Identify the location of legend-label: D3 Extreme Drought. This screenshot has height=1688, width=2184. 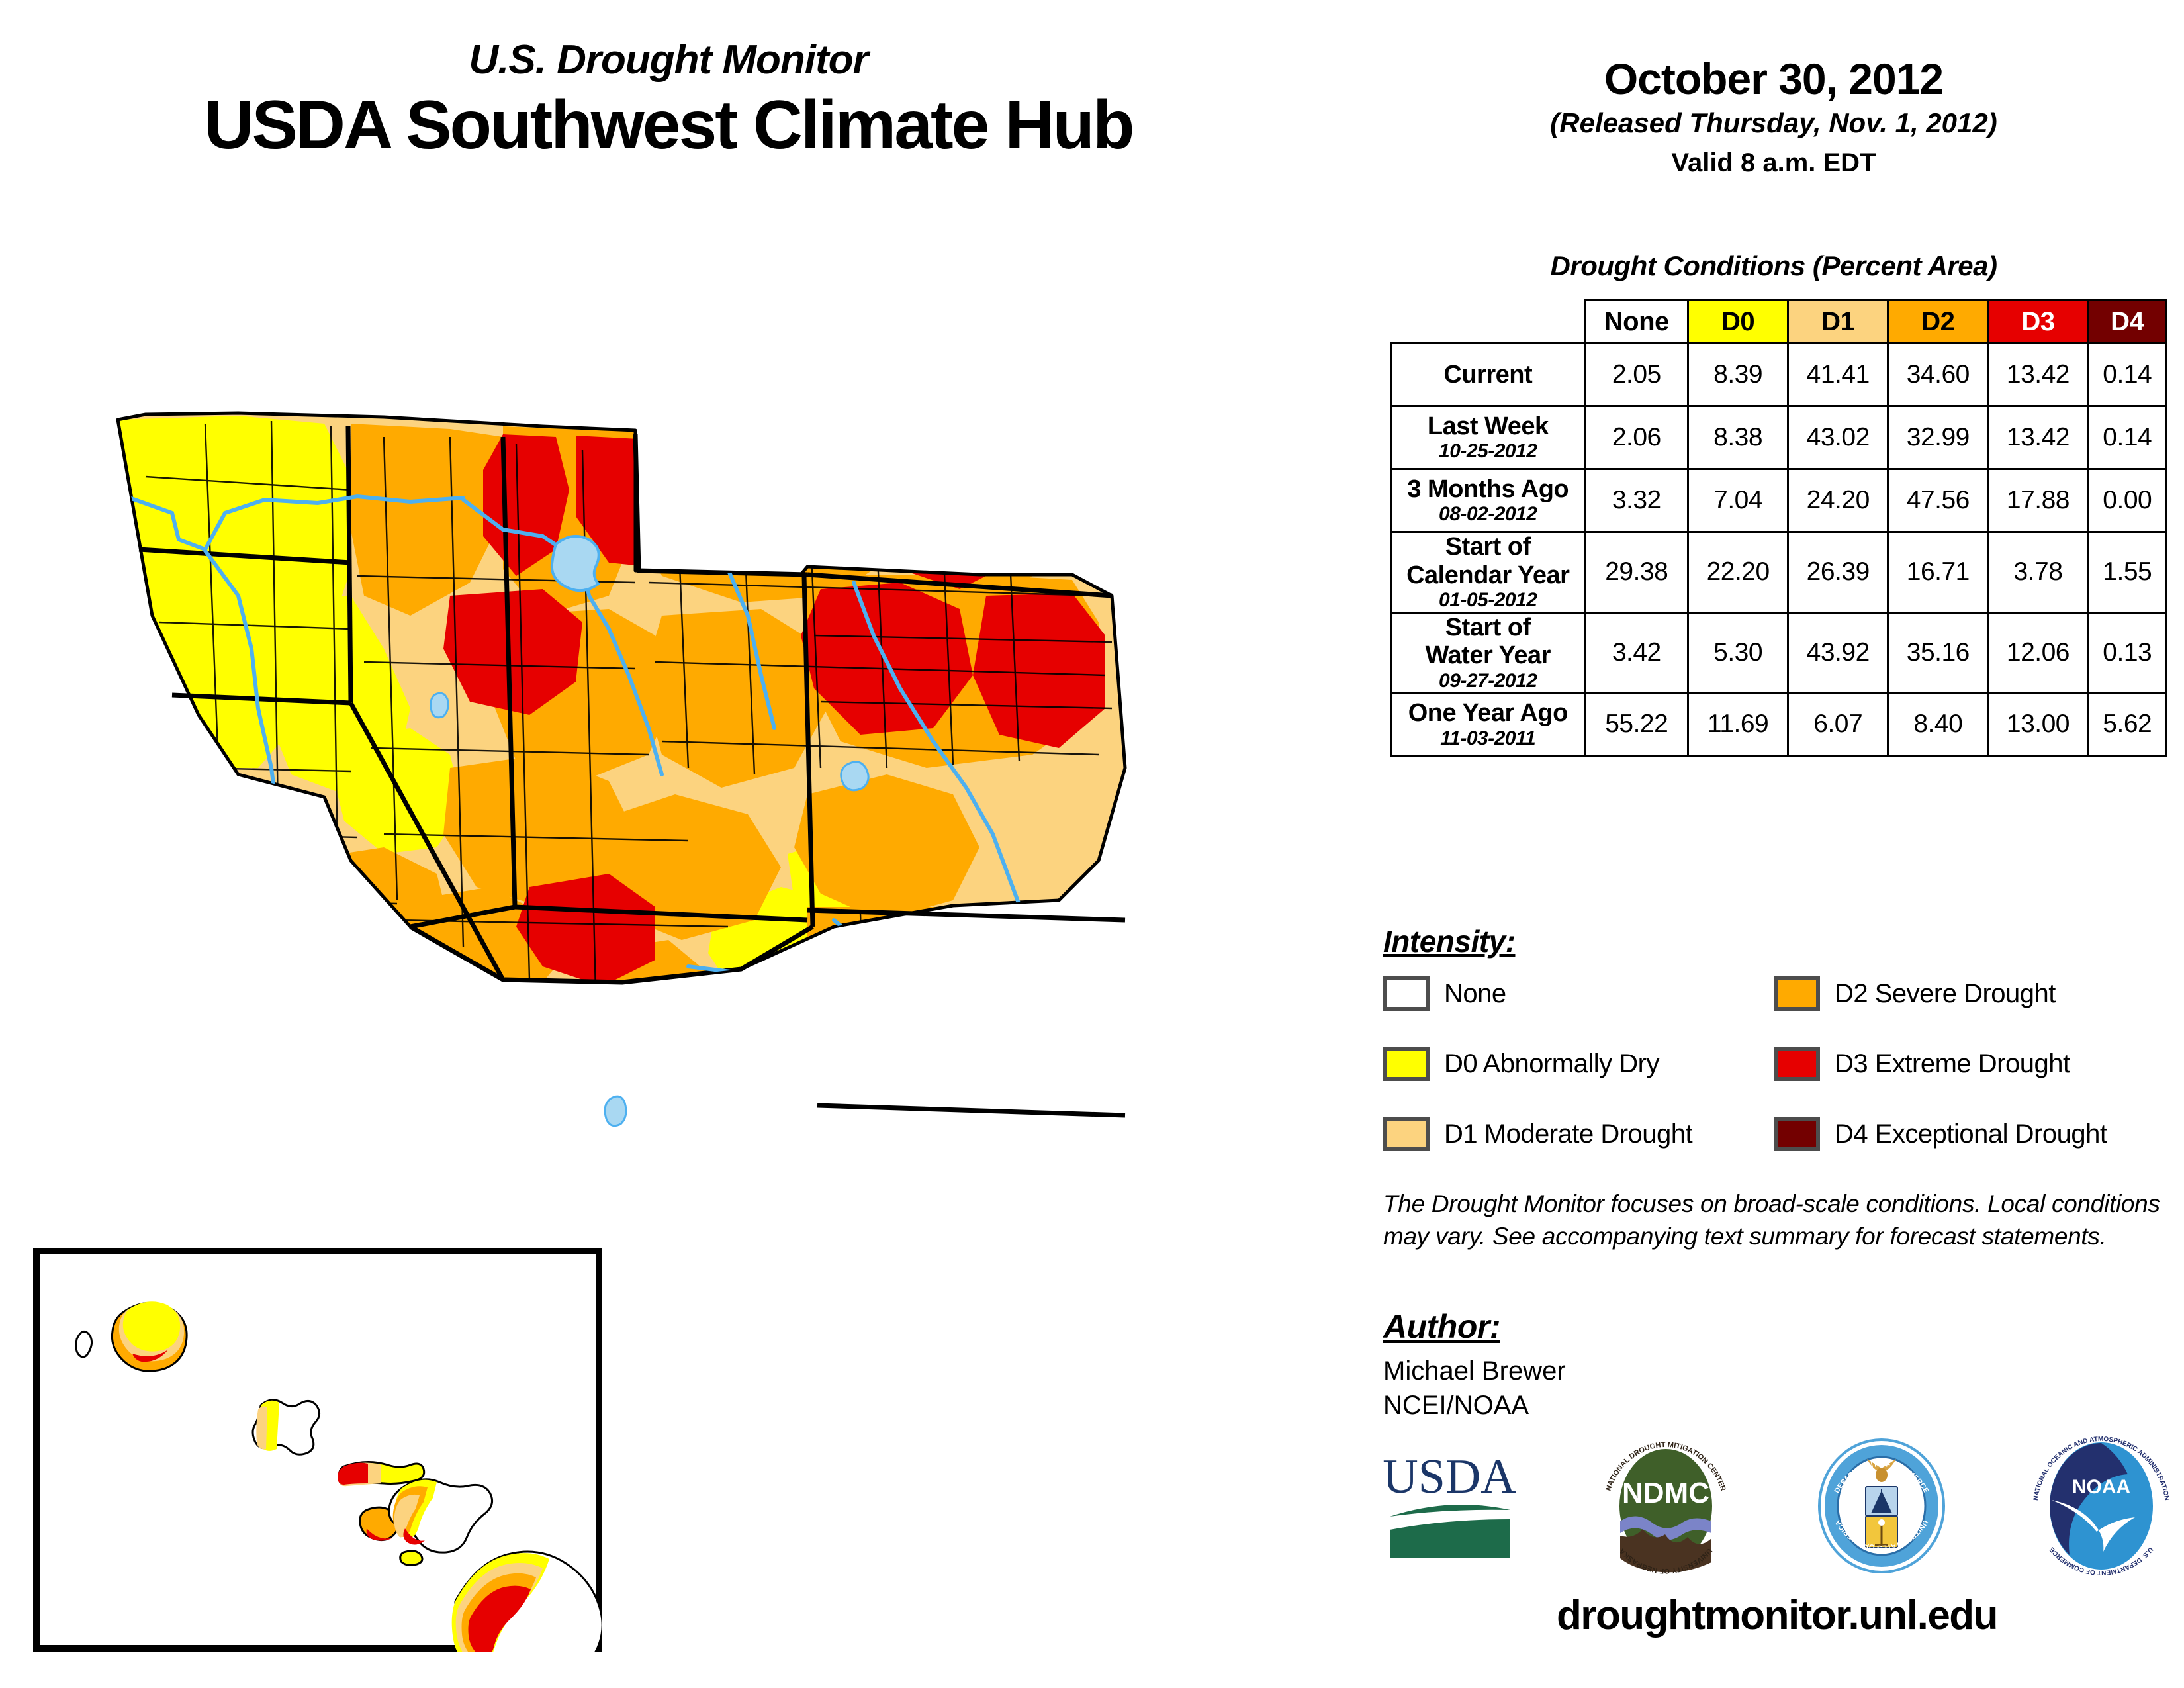
(1952, 1063).